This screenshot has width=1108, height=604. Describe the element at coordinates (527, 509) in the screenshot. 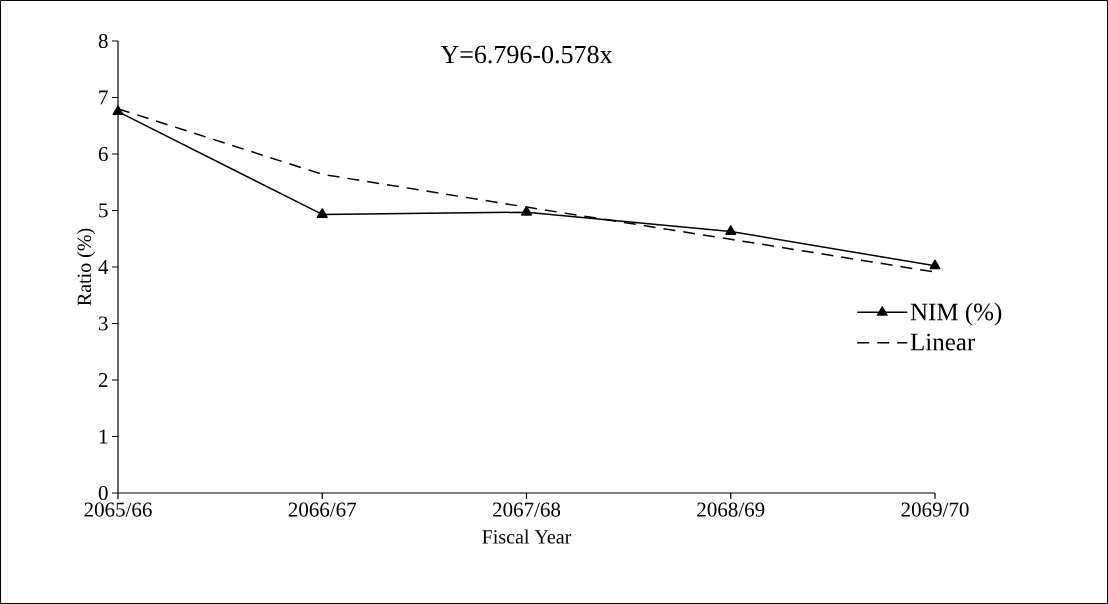

I see `x-tick-label: 2067/68` at that location.